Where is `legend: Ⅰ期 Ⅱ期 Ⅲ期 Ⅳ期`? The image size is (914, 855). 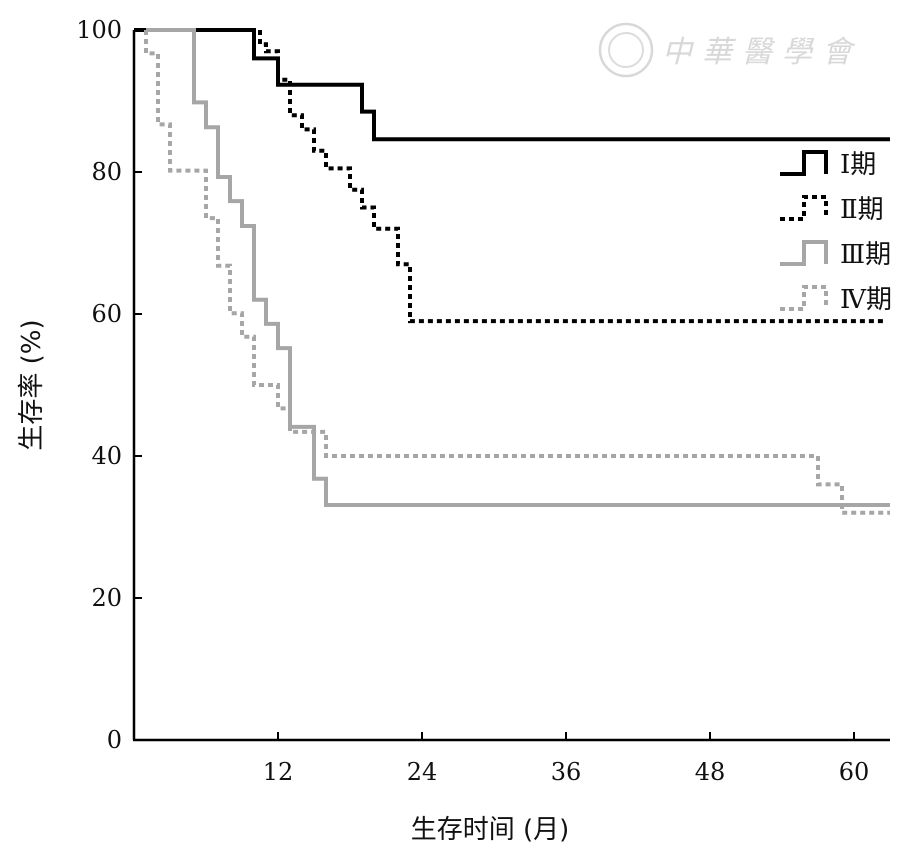 legend: Ⅰ期 Ⅱ期 Ⅲ期 Ⅳ期 is located at coordinates (836, 232).